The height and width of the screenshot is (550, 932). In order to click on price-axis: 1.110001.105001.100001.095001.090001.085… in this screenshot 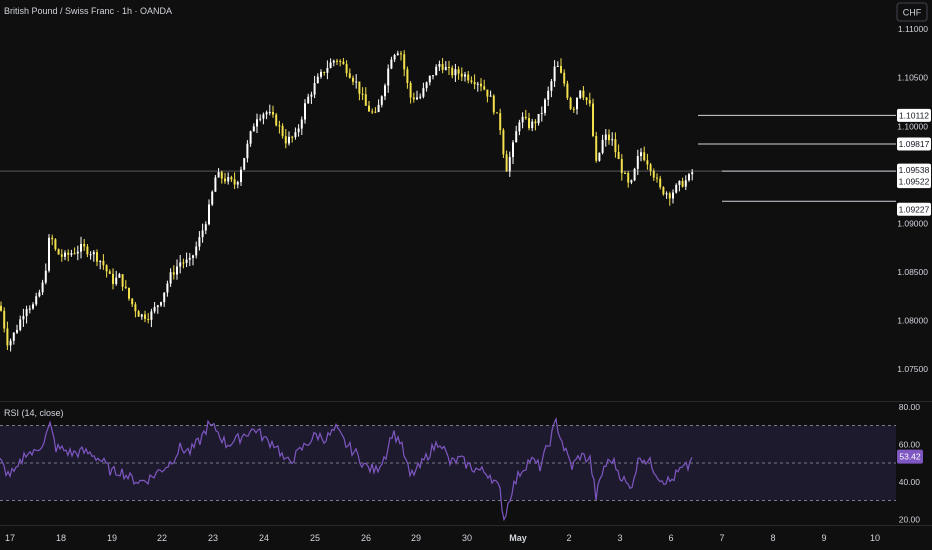, I will do `click(914, 199)`.